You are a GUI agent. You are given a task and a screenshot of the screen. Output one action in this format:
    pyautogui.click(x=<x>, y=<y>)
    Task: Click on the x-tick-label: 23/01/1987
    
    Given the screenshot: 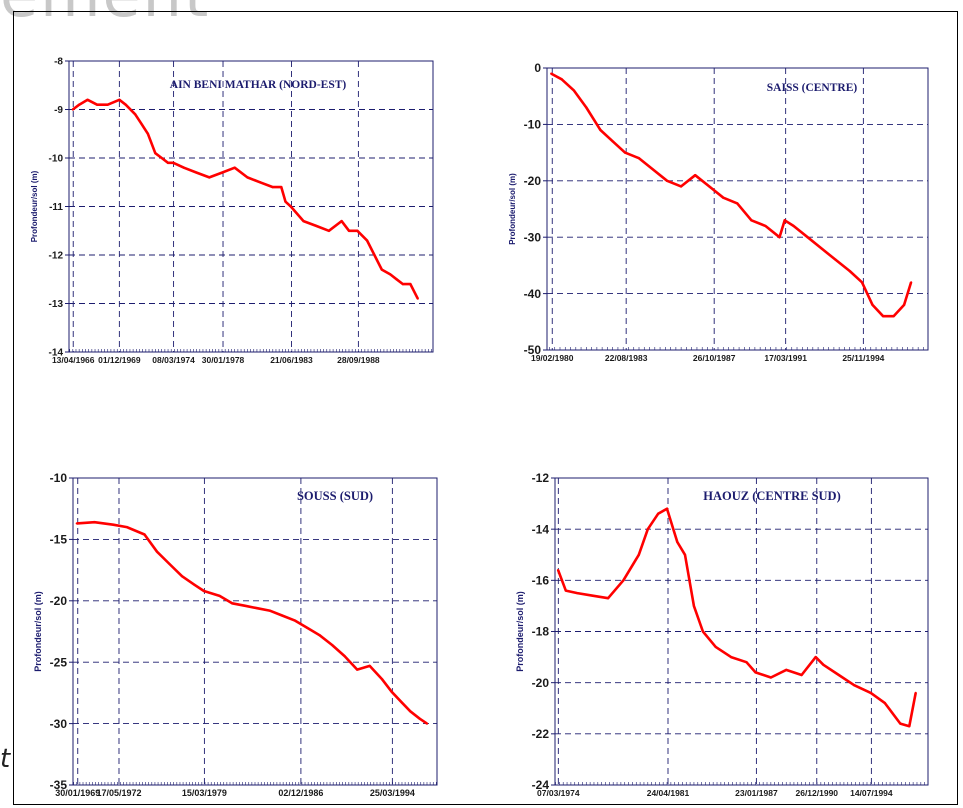 What is the action you would take?
    pyautogui.click(x=756, y=793)
    